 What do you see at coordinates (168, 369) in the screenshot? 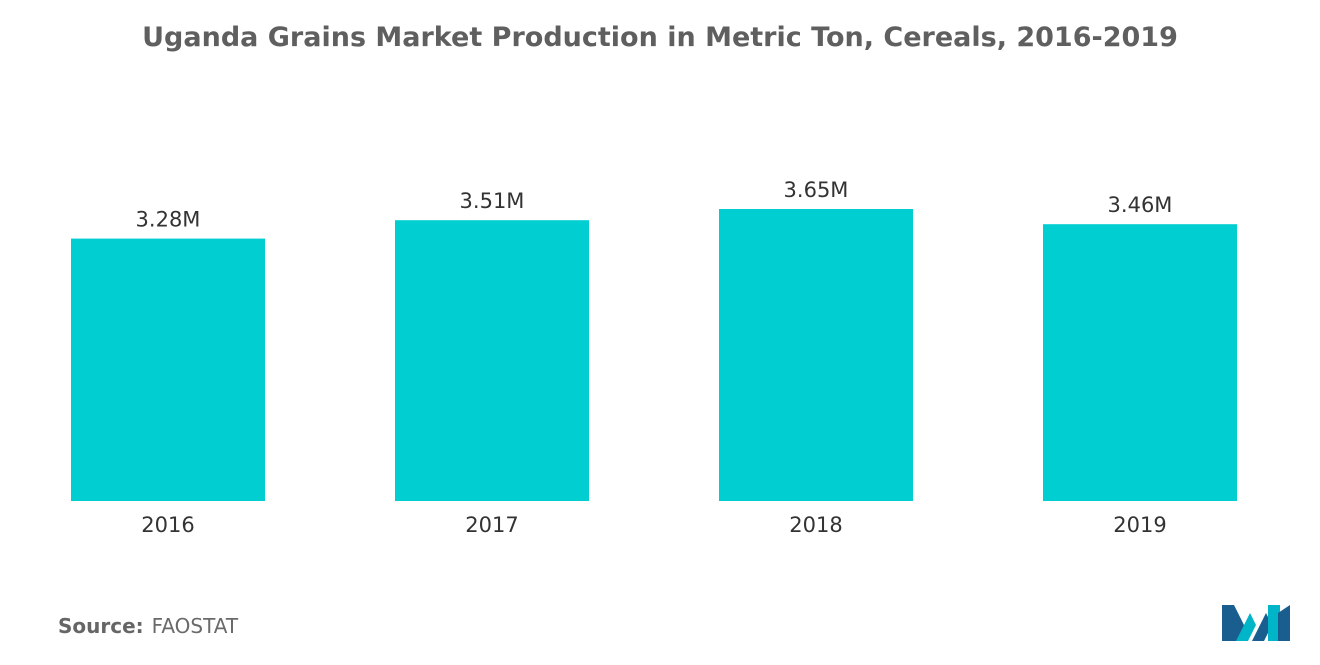
I see `bar-2016` at bounding box center [168, 369].